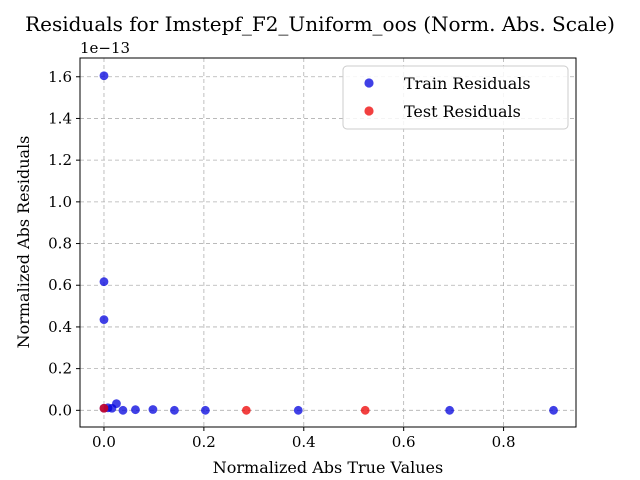 Image resolution: width=640 pixels, height=480 pixels. I want to click on y-tick-label: 1.4, so click(60, 118).